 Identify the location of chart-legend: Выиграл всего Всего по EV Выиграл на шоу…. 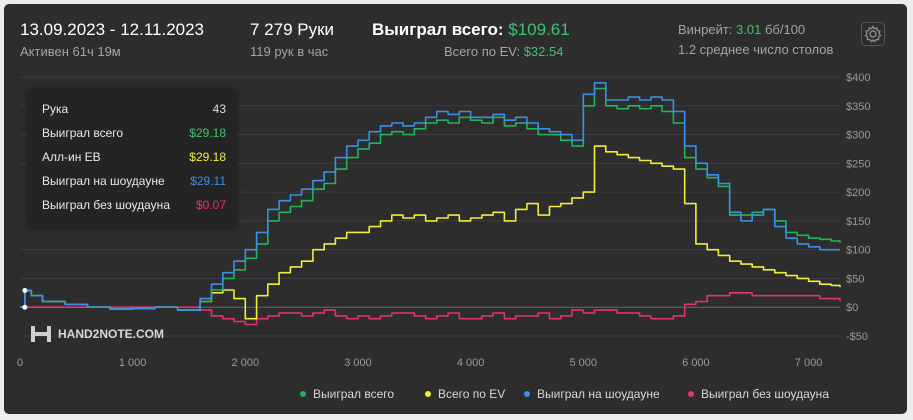
(580, 396).